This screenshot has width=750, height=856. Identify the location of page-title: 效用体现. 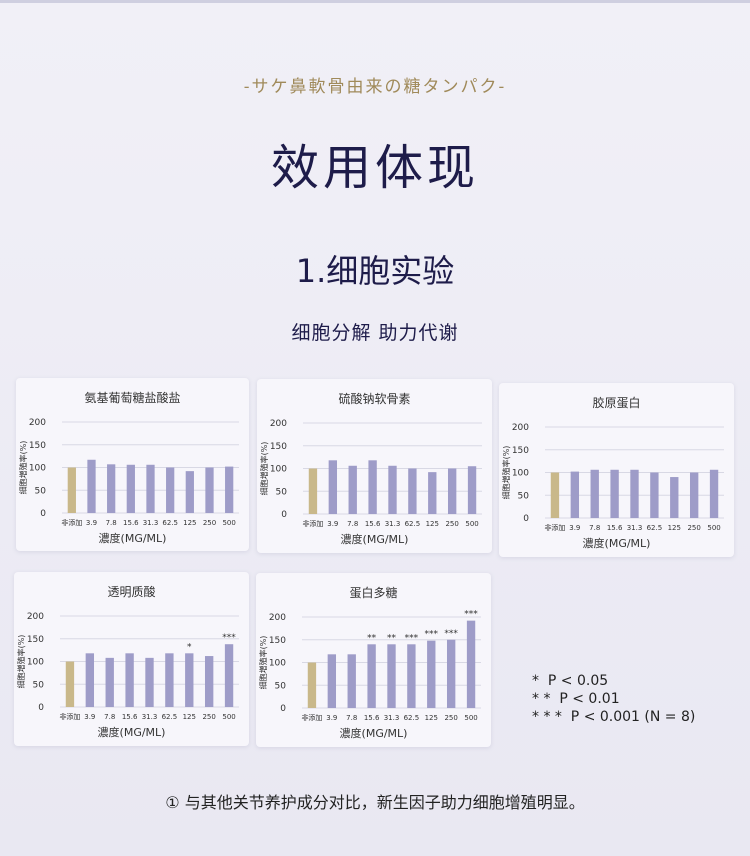
(374, 168).